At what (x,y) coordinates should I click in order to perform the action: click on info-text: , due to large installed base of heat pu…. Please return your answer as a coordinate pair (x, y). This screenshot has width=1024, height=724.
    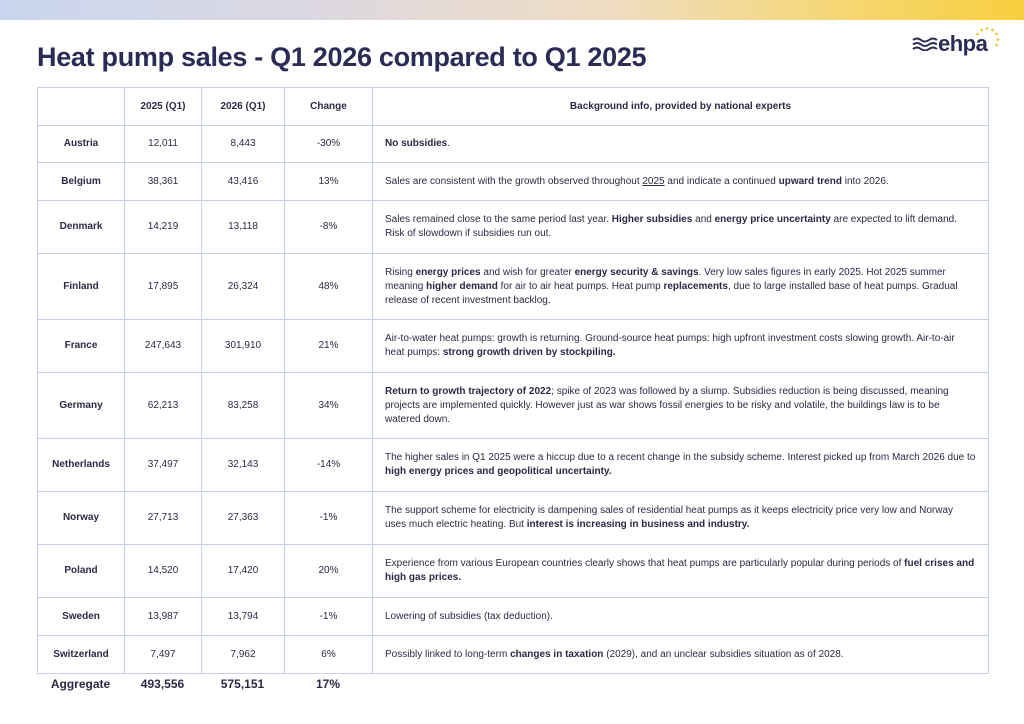
    Looking at the image, I should click on (671, 293).